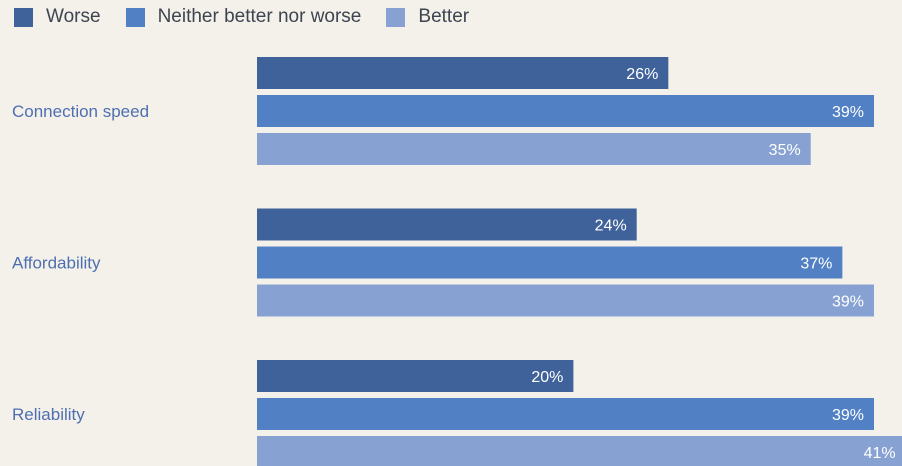  Describe the element at coordinates (785, 150) in the screenshot. I see `data-label-connection-speed-better: 35%` at that location.